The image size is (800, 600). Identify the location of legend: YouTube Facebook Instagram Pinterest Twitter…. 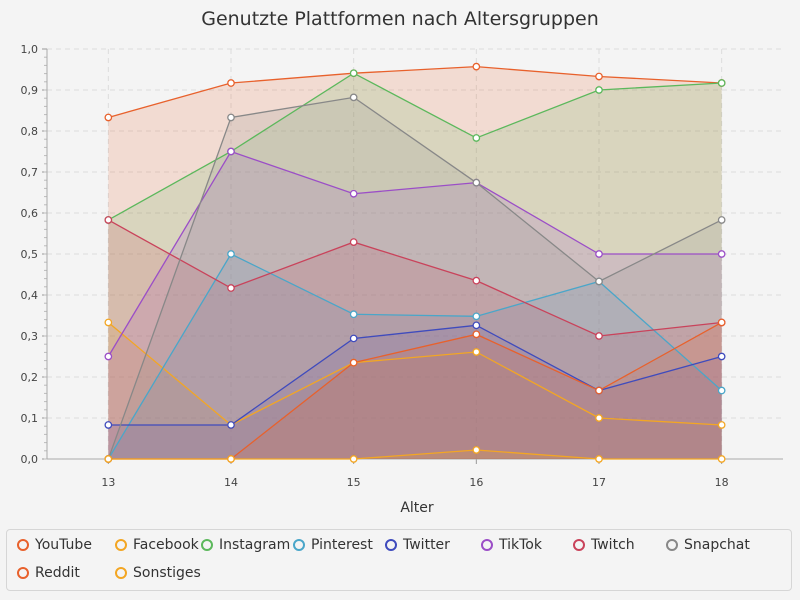
(399, 560).